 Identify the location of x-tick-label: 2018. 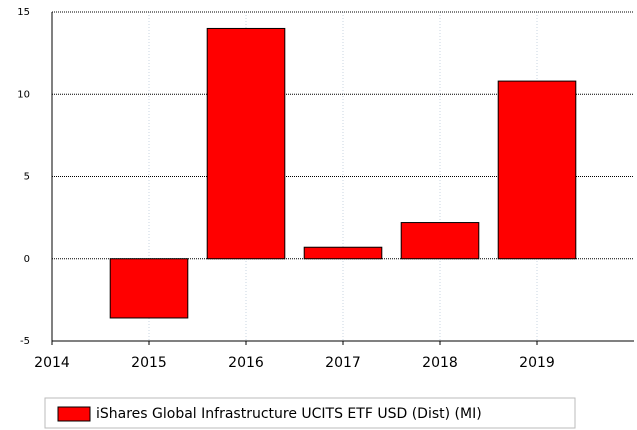
(440, 363).